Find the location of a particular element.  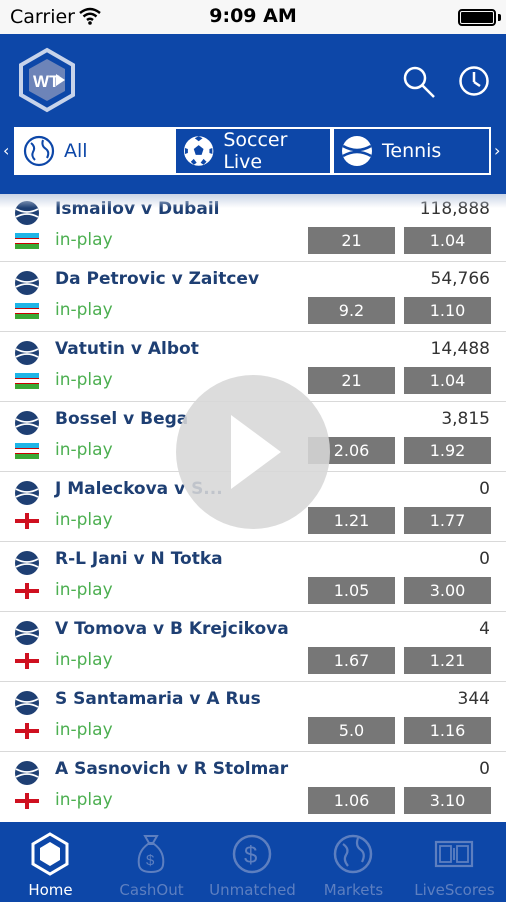

back-odds-button: 9.2 is located at coordinates (351, 310).